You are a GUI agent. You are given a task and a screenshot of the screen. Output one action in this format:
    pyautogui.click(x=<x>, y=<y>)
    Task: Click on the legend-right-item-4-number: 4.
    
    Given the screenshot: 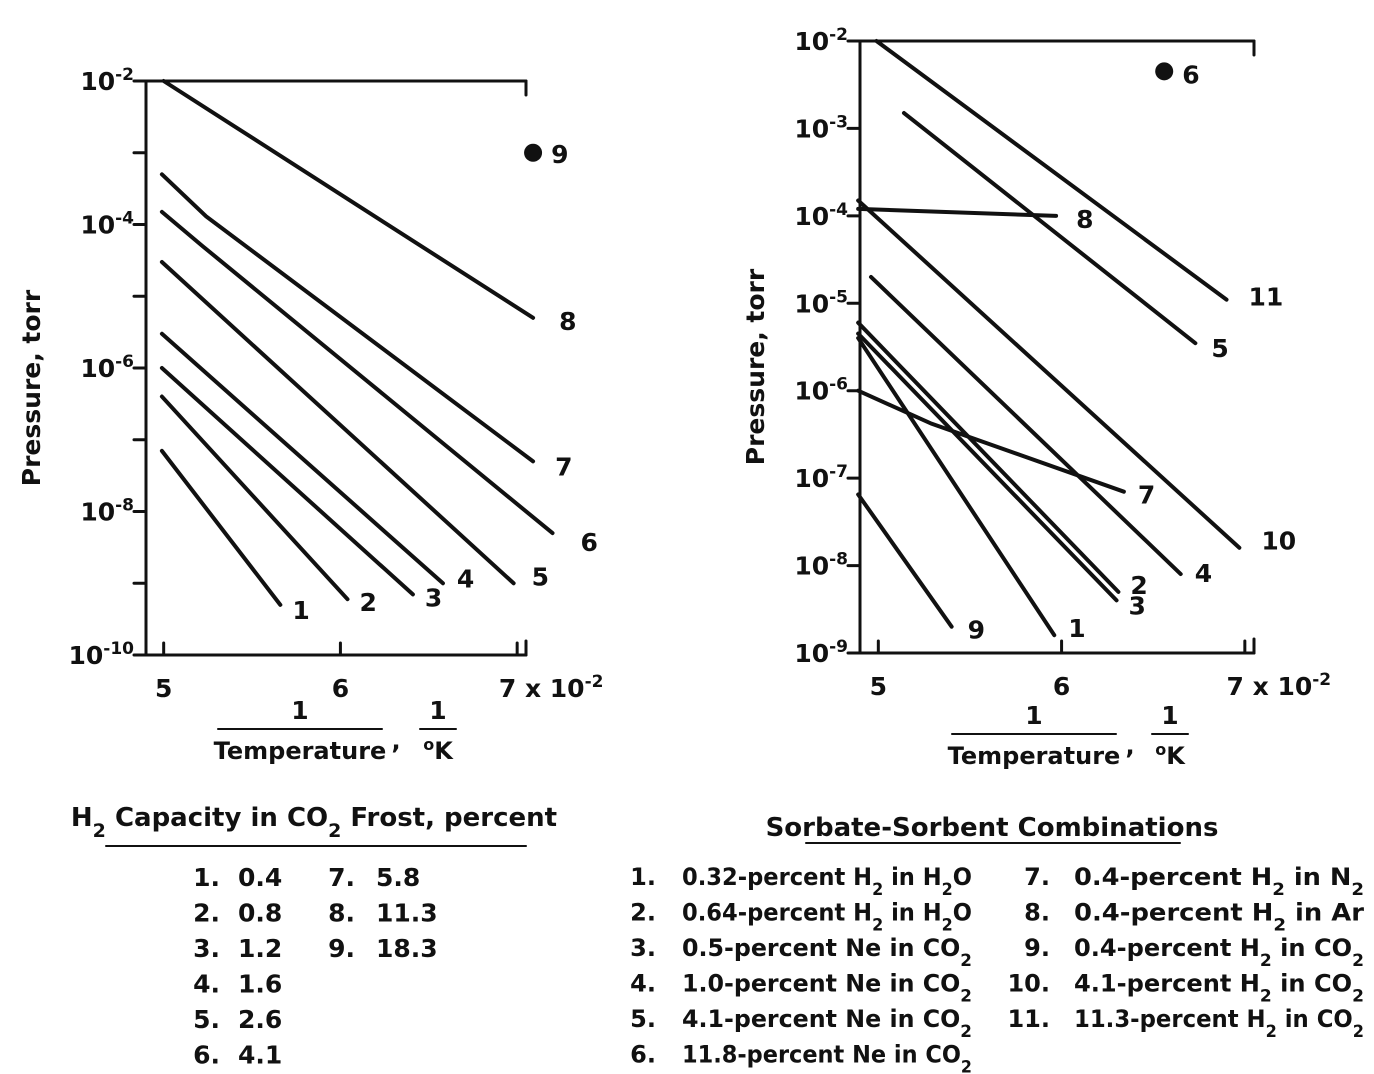 What is the action you would take?
    pyautogui.click(x=643, y=984)
    